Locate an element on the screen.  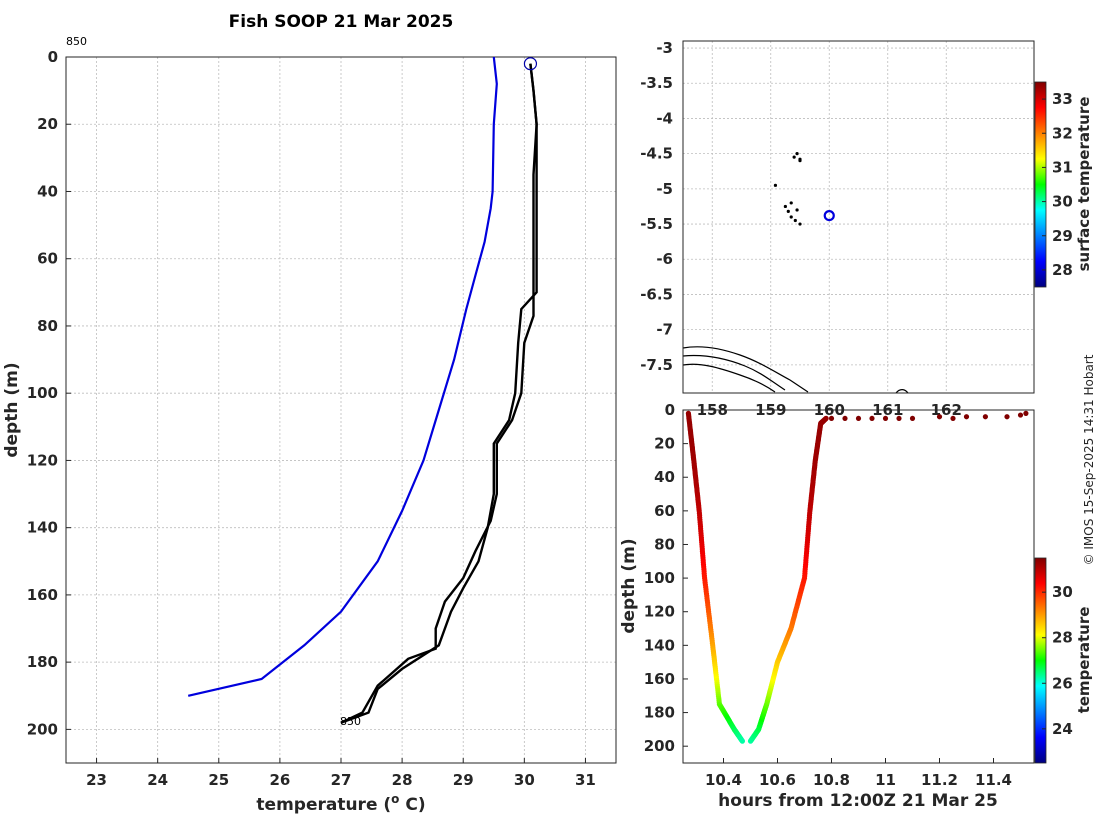
time-depth-frame is located at coordinates (858, 586).